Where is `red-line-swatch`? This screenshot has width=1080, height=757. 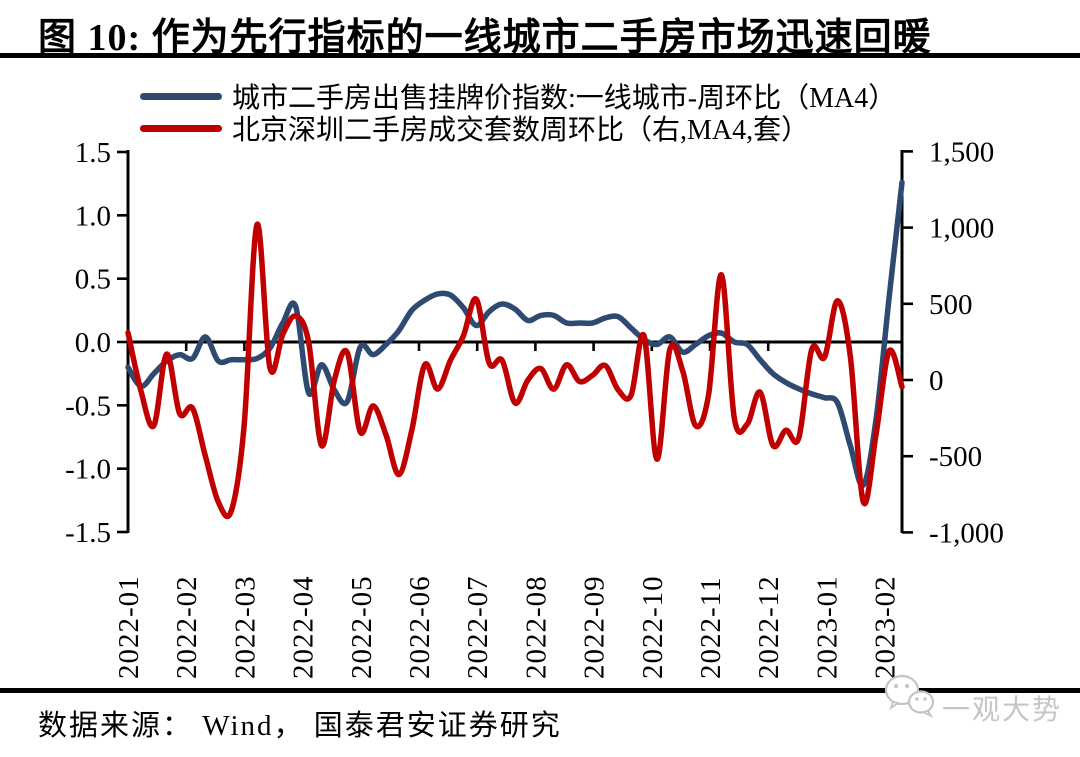 red-line-swatch is located at coordinates (181, 128).